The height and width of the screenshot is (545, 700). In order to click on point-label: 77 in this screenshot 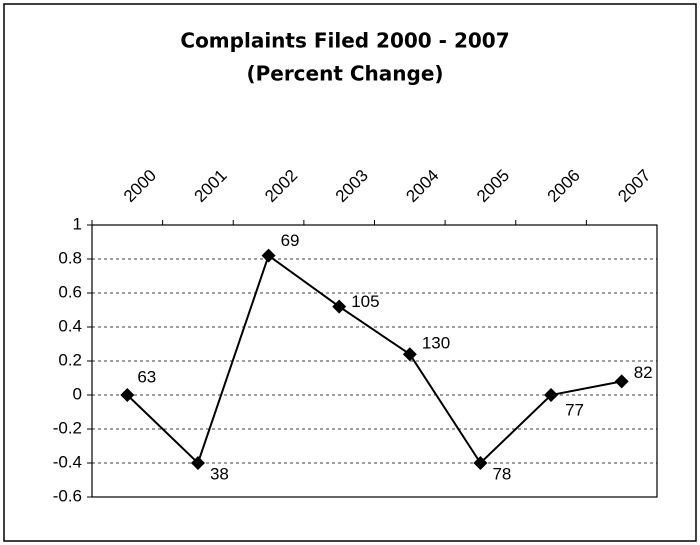, I will do `click(574, 409)`.